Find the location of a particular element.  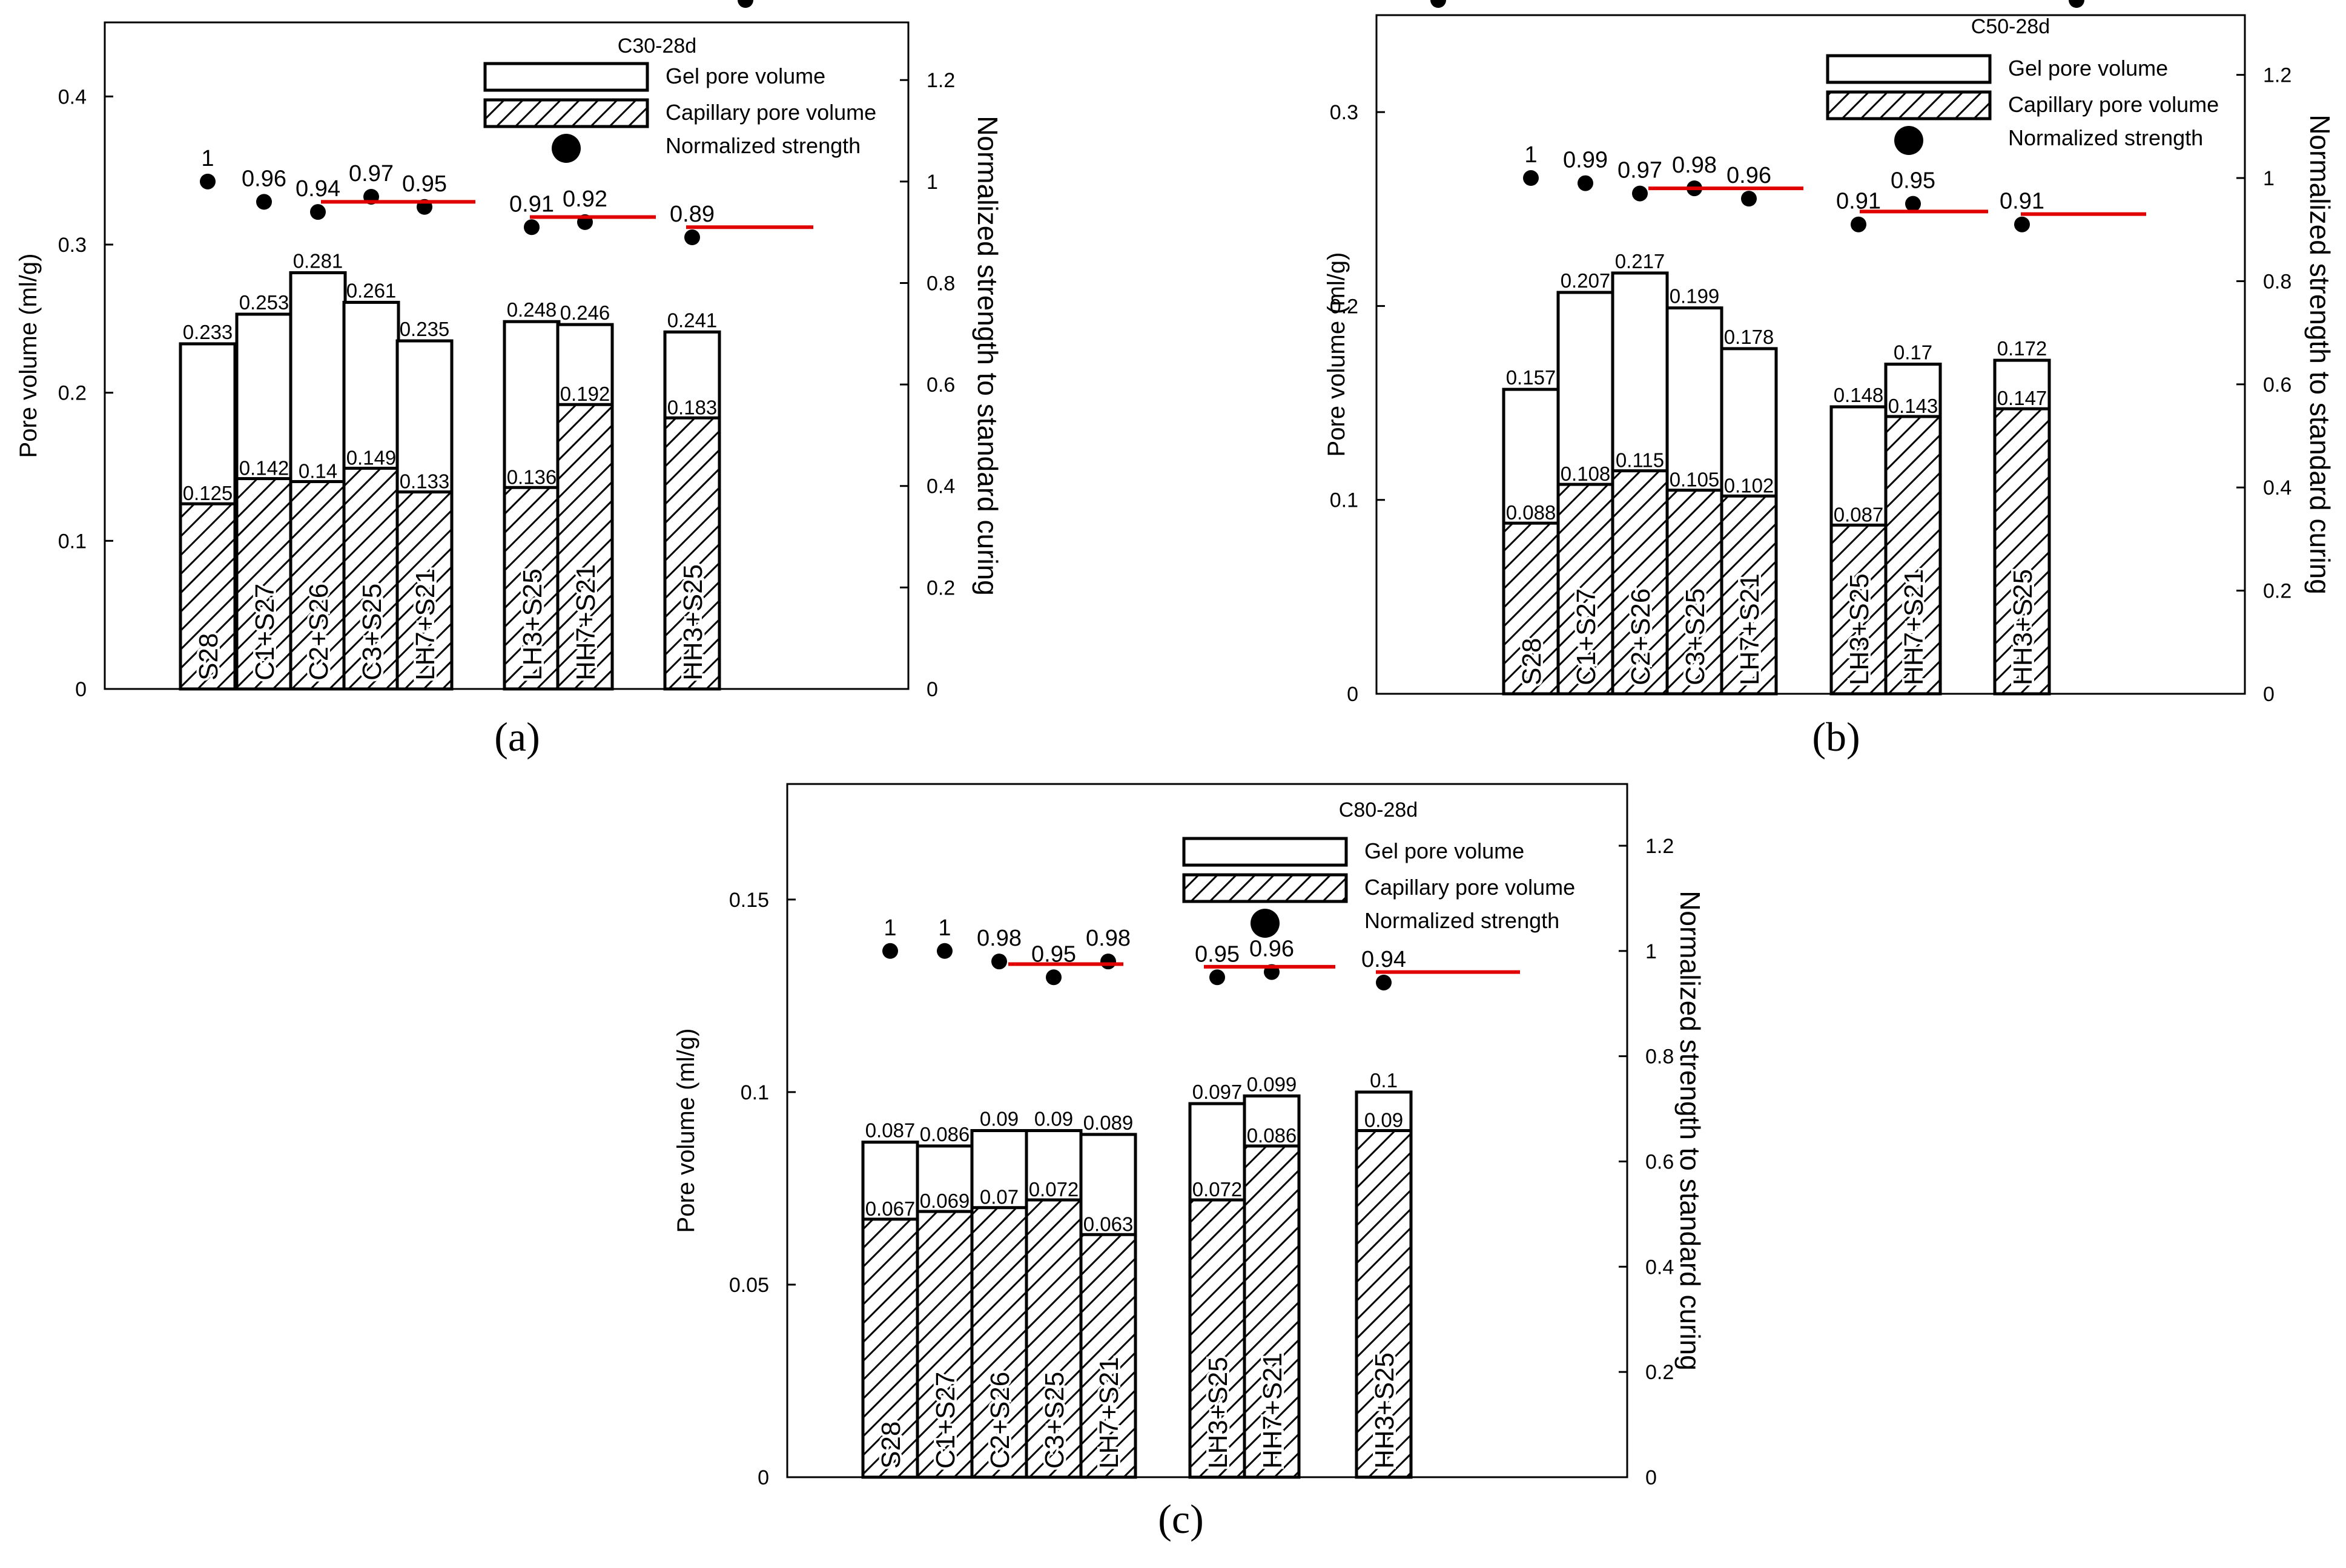

gel-value-label: 0.246 is located at coordinates (585, 312).